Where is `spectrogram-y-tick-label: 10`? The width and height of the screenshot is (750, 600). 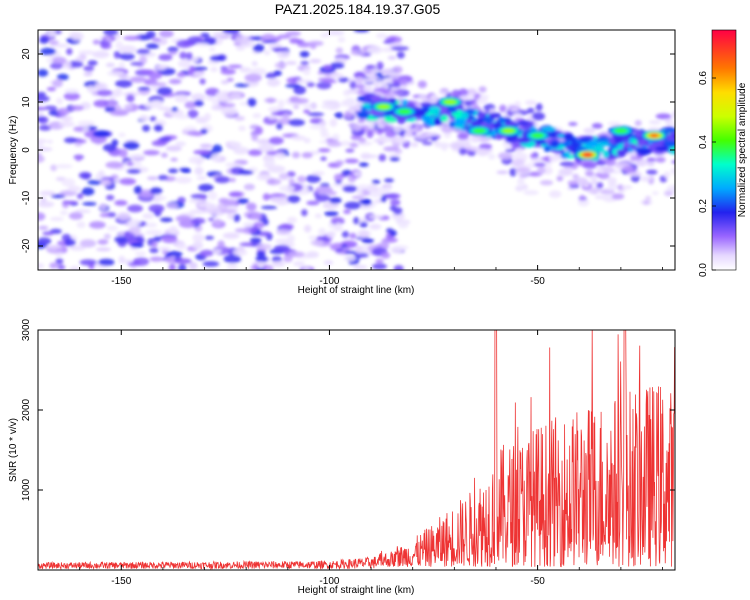 spectrogram-y-tick-label: 10 is located at coordinates (26, 102).